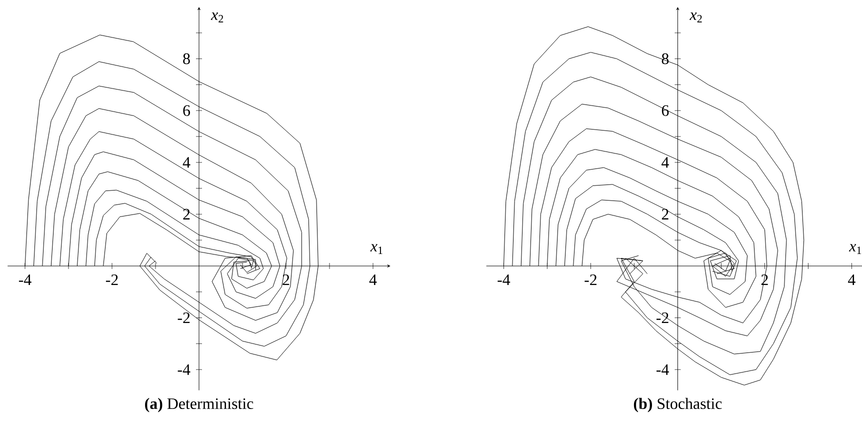 The width and height of the screenshot is (862, 438). What do you see at coordinates (678, 405) in the screenshot?
I see `text: (b) Stochastic` at bounding box center [678, 405].